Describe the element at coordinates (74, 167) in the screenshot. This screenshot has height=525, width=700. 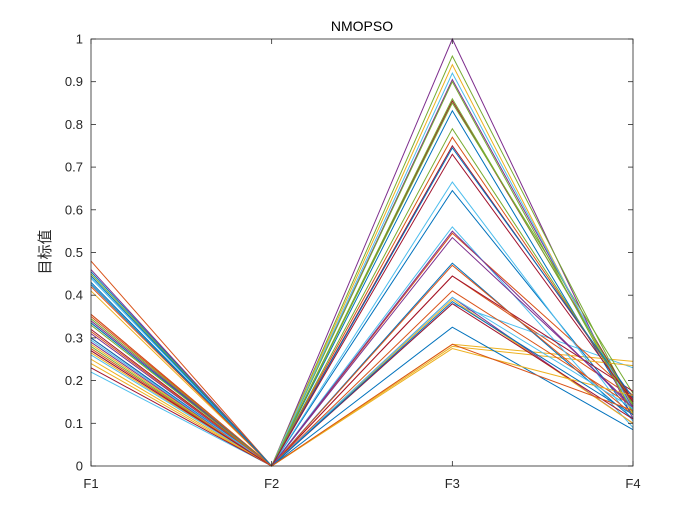
I see `y-tick-label: 0.7` at that location.